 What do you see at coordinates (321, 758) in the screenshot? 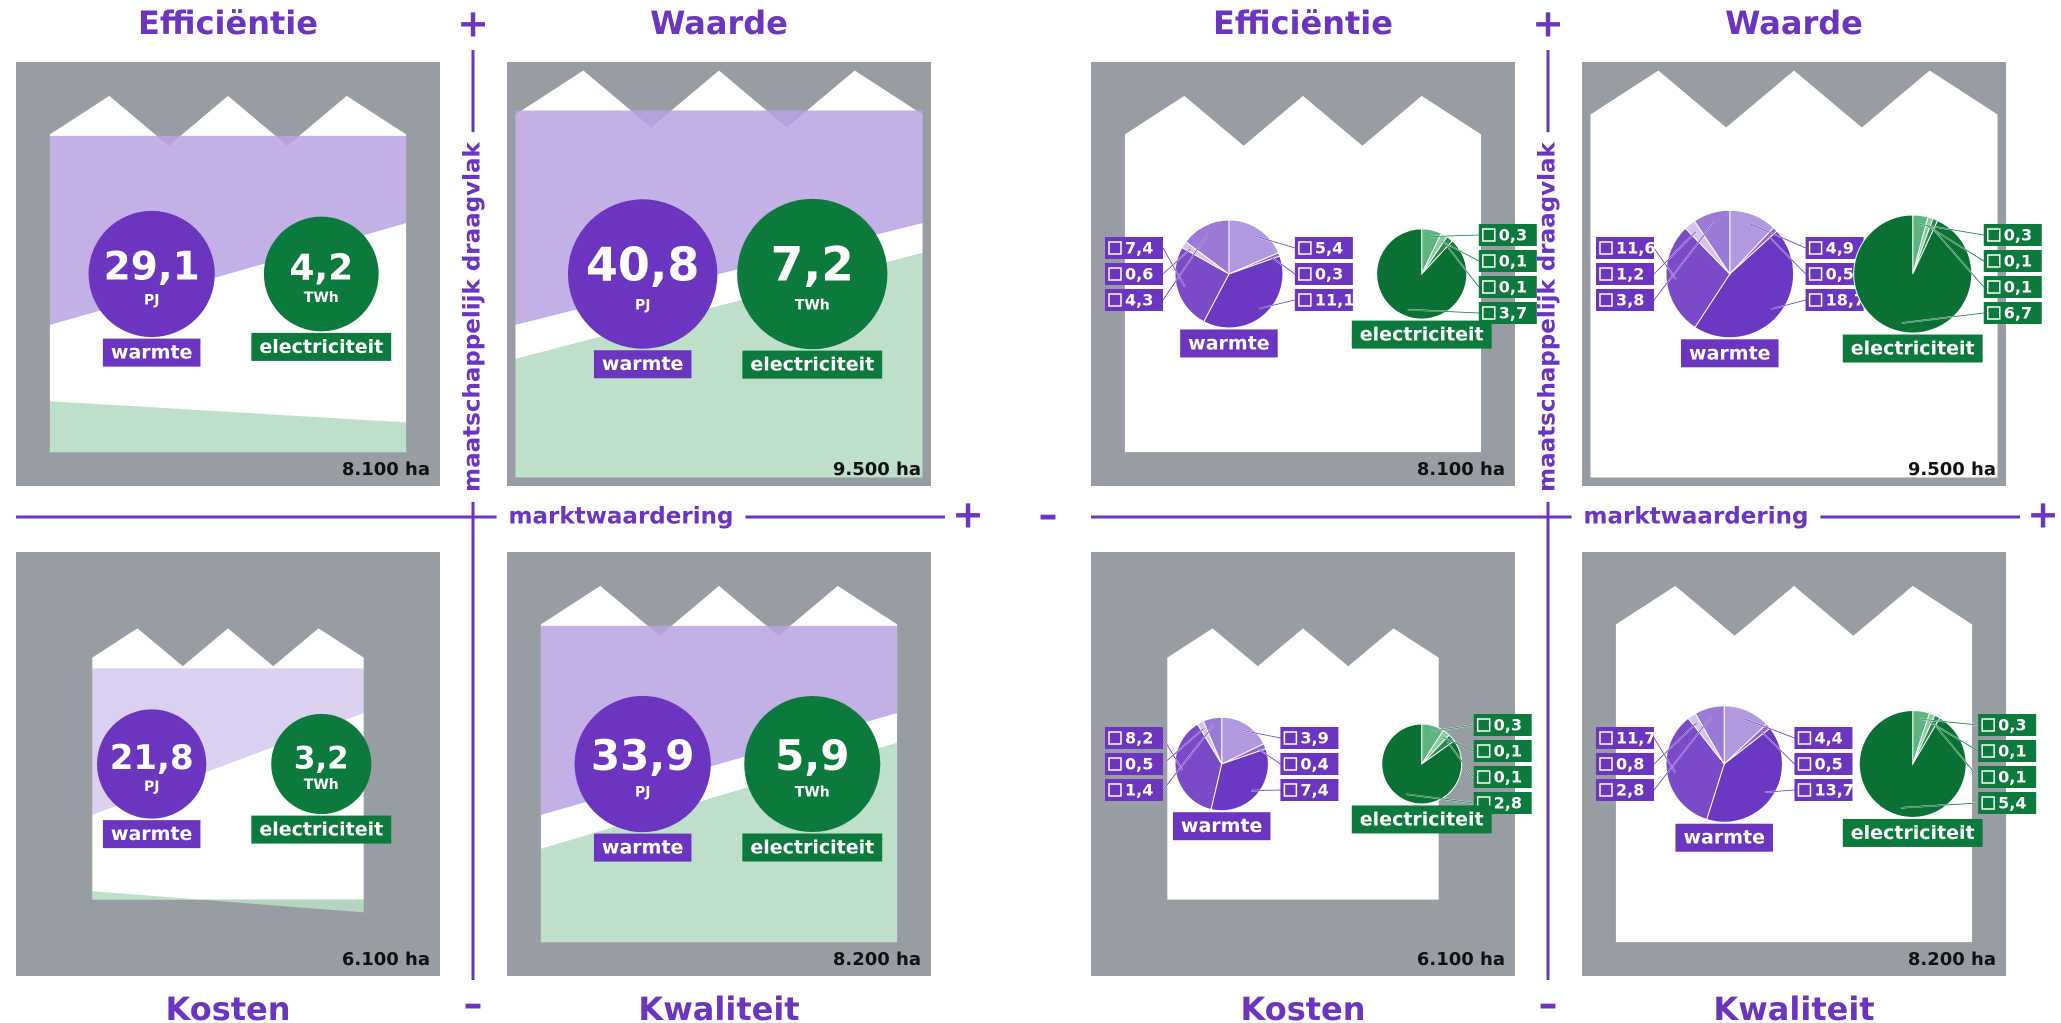
I see `bubble-value: 3,2` at bounding box center [321, 758].